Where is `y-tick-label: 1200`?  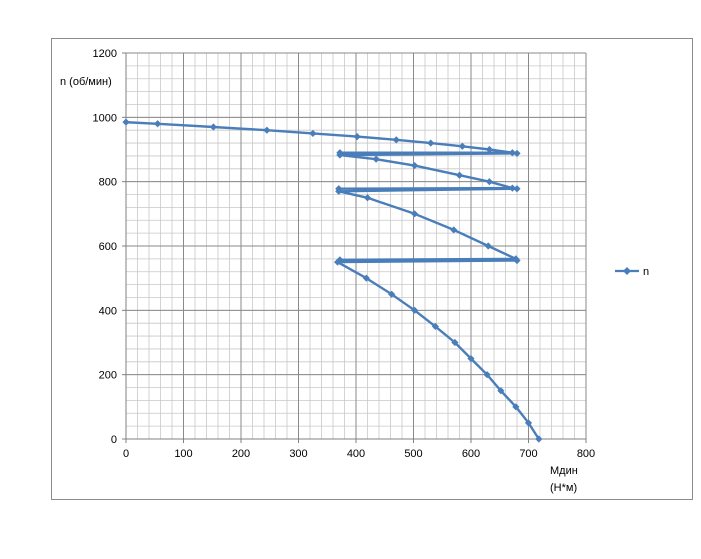
y-tick-label: 1200 is located at coordinates (105, 54).